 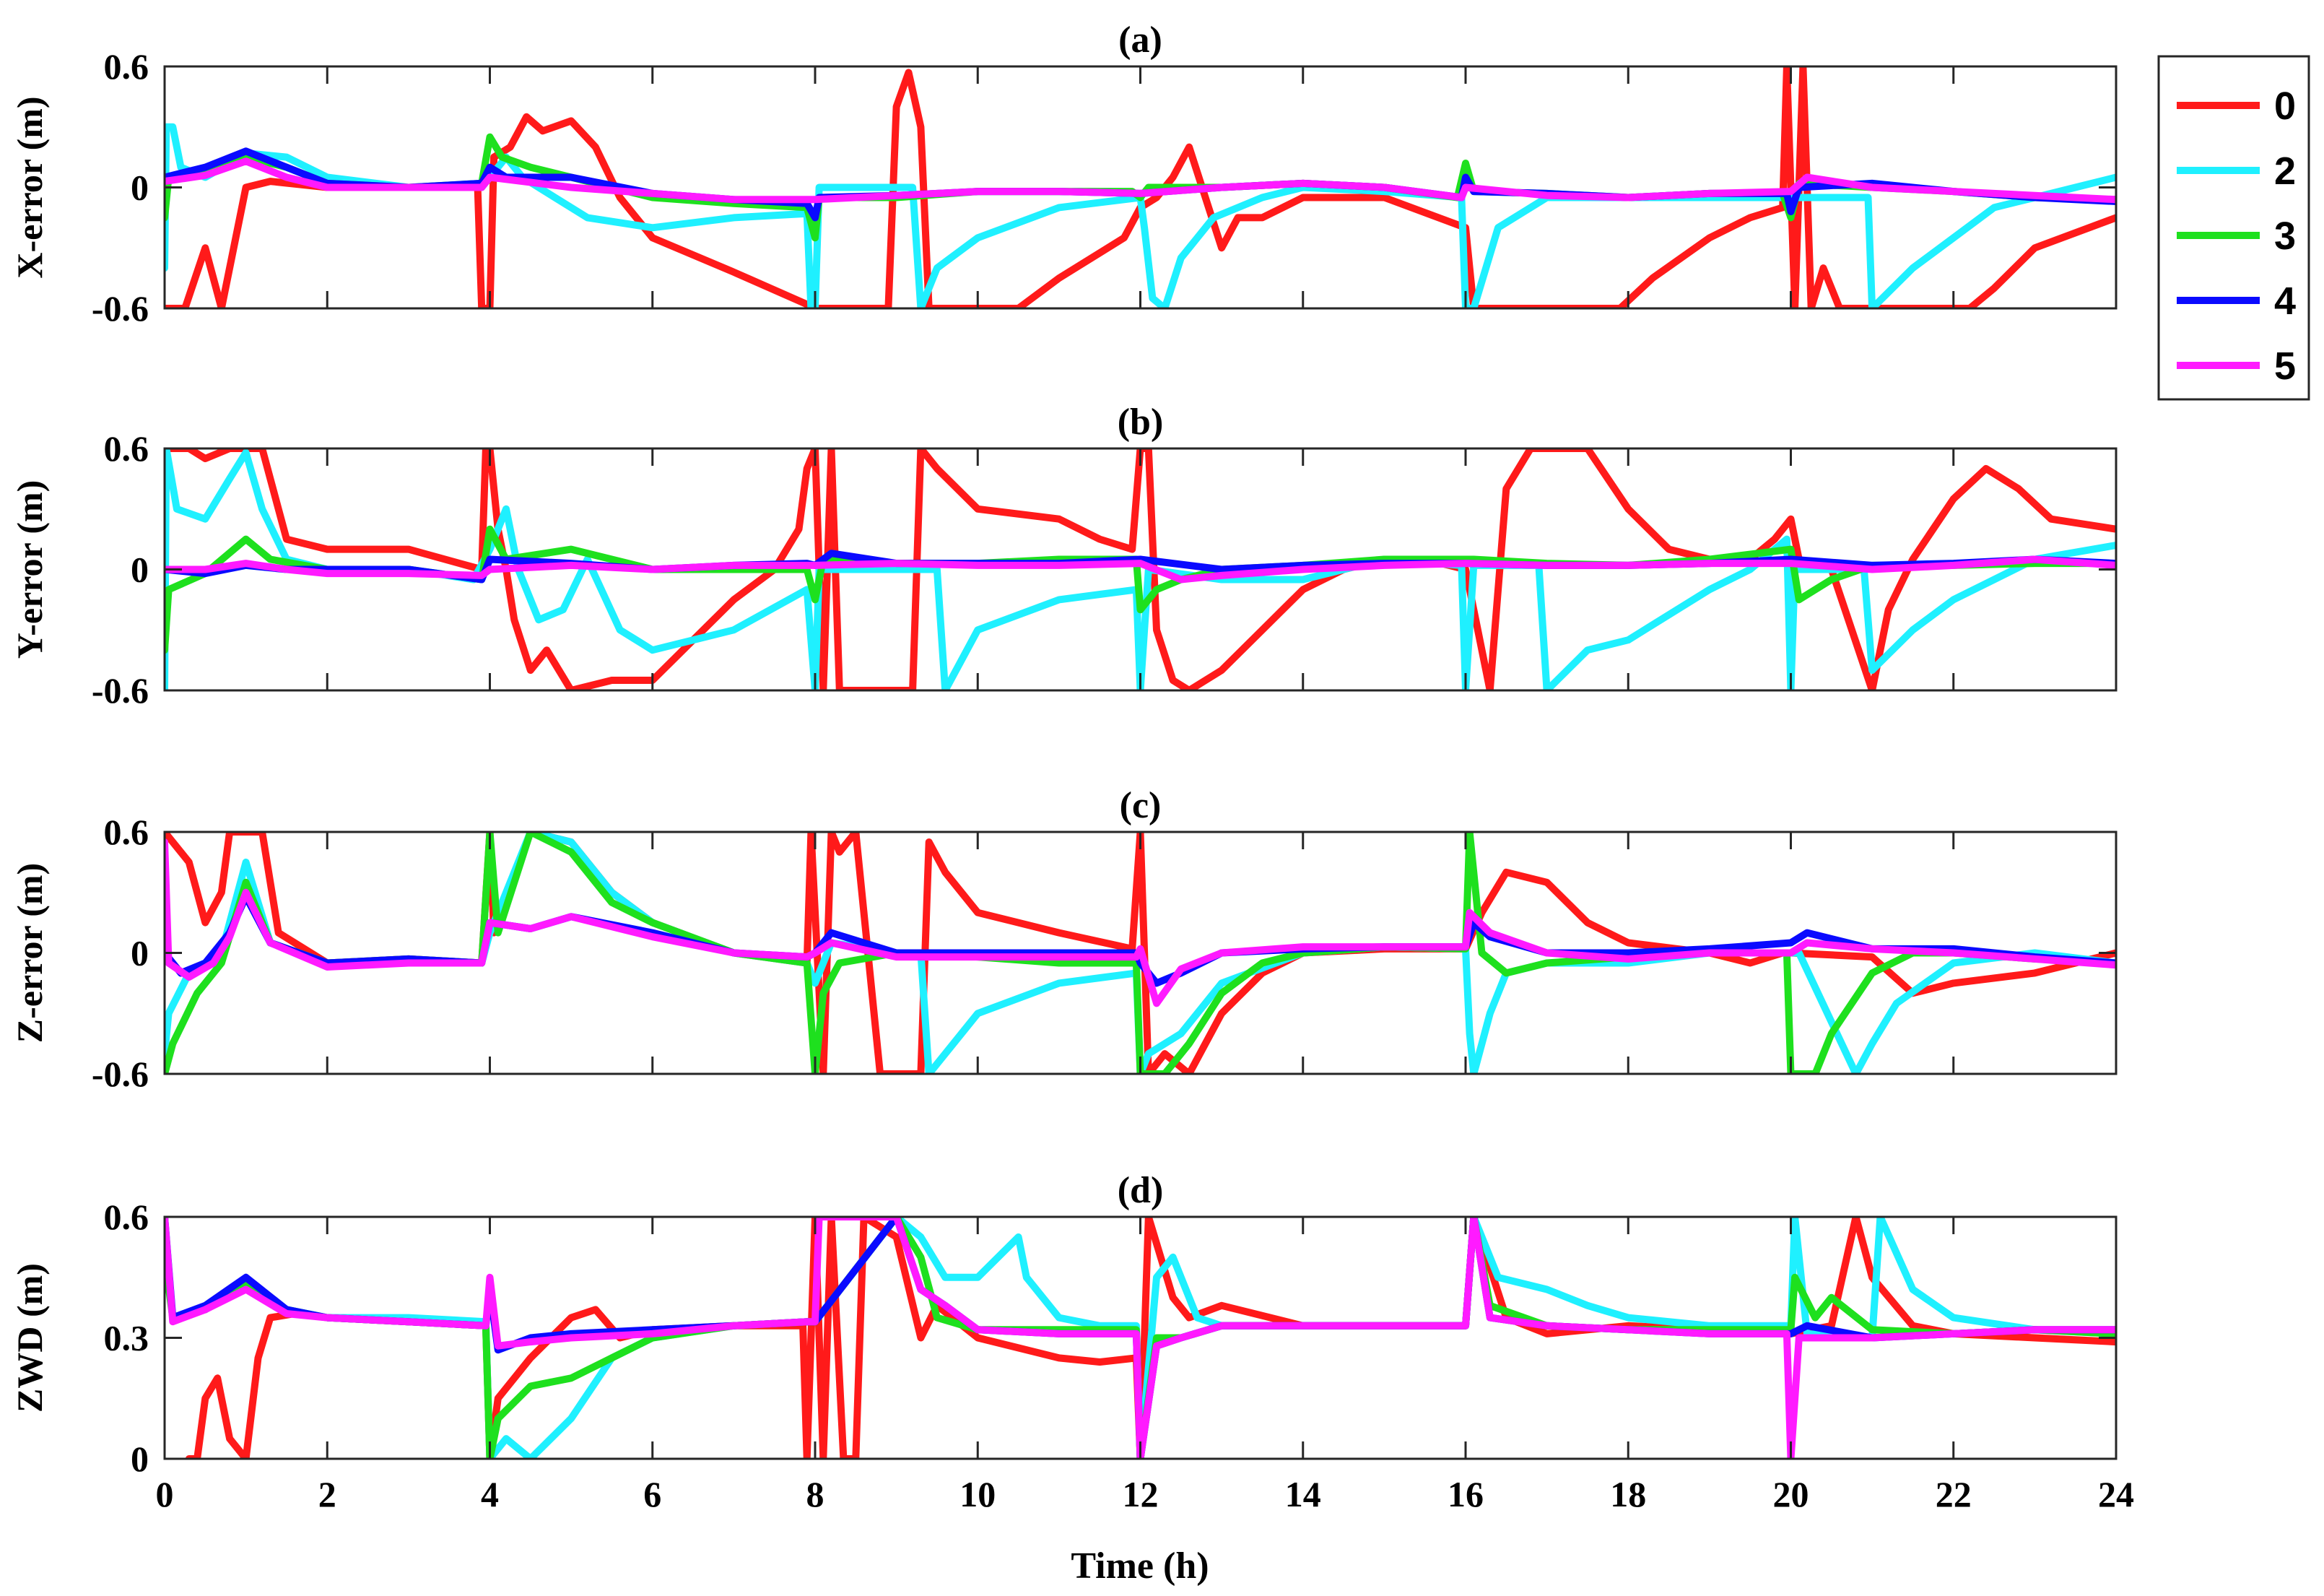 What do you see at coordinates (29, 1338) in the screenshot?
I see `y-axis-label: ZWD (m)` at bounding box center [29, 1338].